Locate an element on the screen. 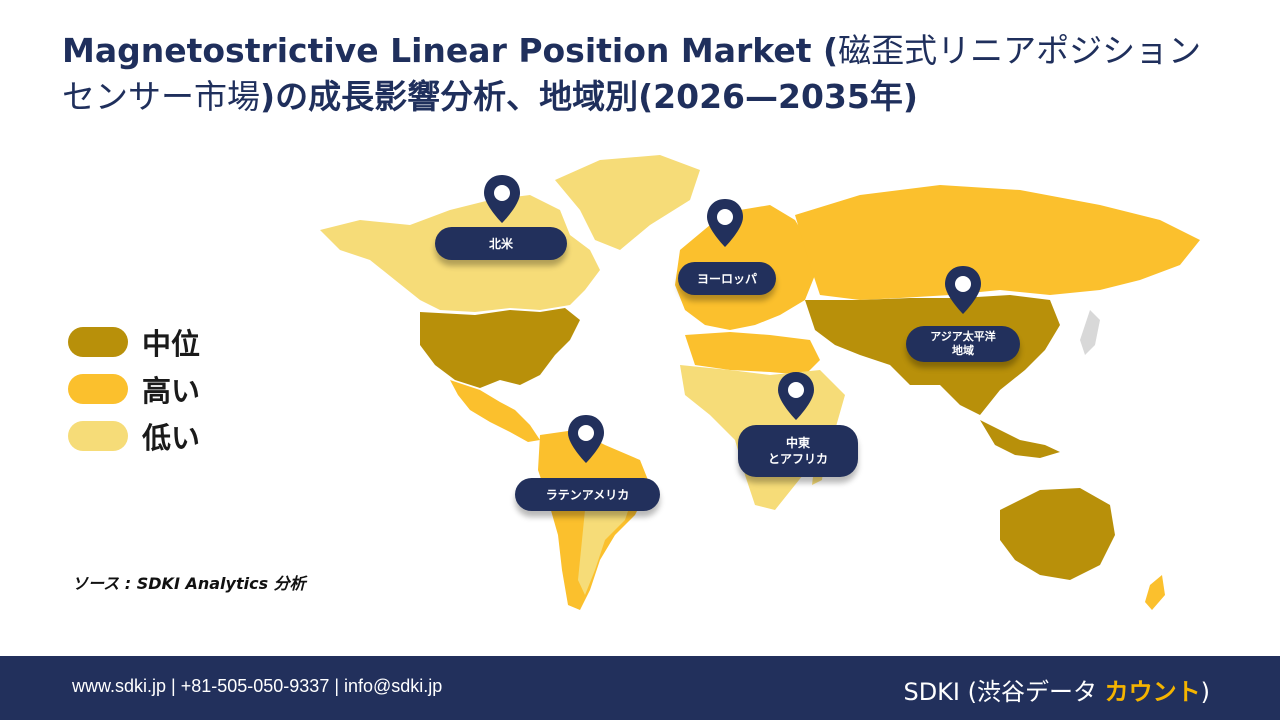  region-usa is located at coordinates (500, 348).